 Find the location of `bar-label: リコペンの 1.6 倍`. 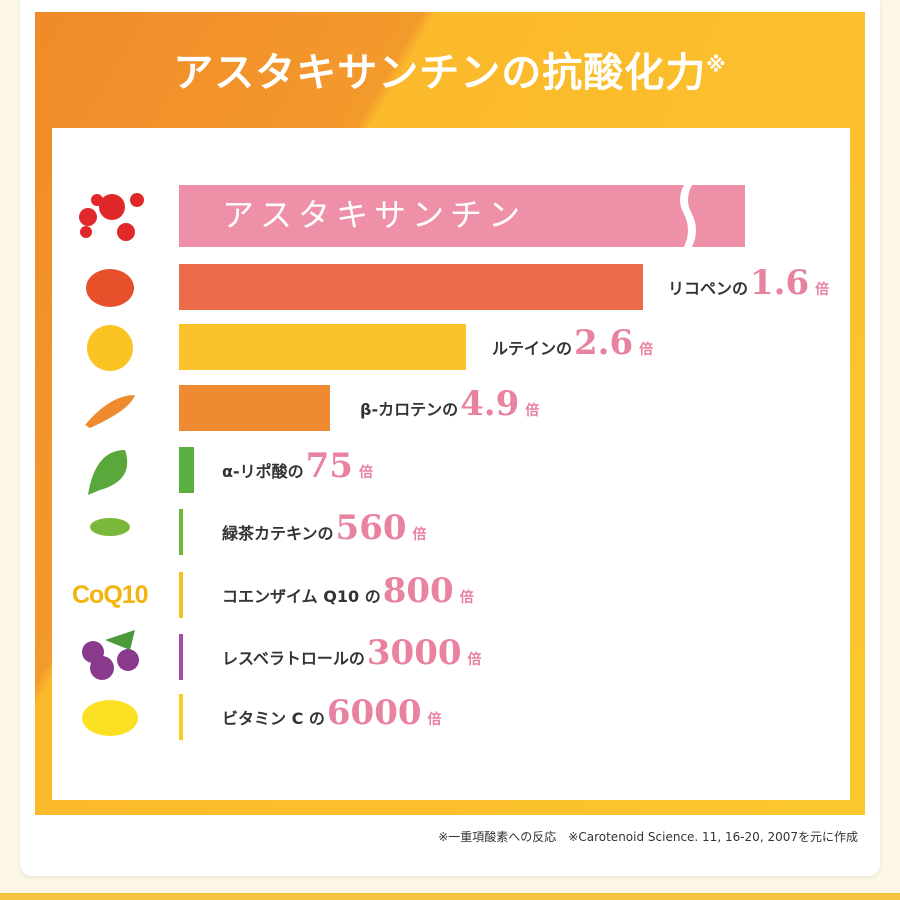

bar-label: リコペンの 1.6 倍 is located at coordinates (748, 283).